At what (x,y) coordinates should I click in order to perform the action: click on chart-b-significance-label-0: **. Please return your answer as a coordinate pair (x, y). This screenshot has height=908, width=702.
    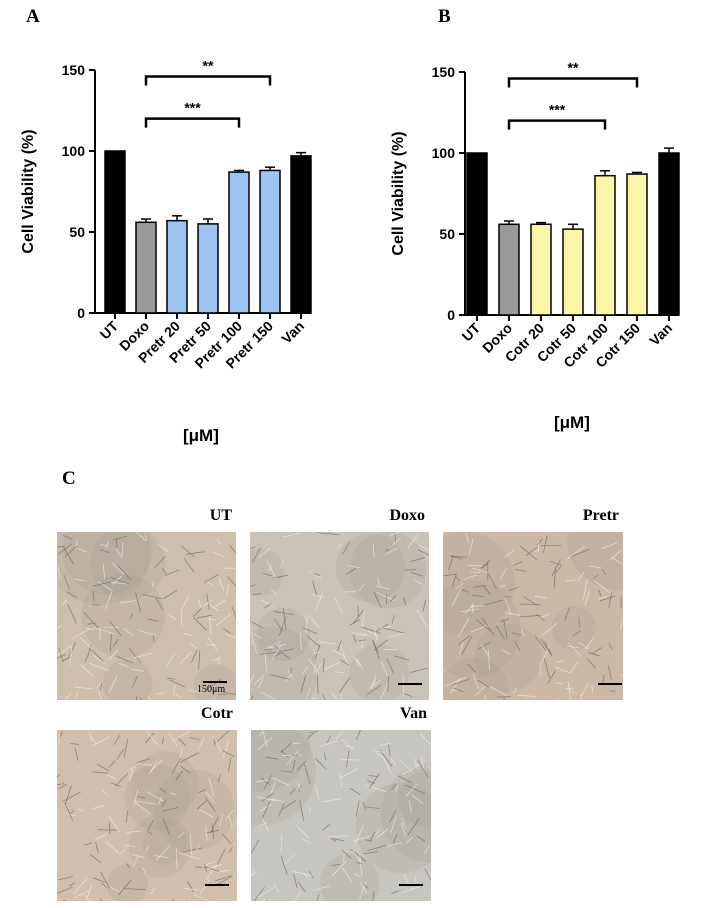
    Looking at the image, I should click on (573, 67).